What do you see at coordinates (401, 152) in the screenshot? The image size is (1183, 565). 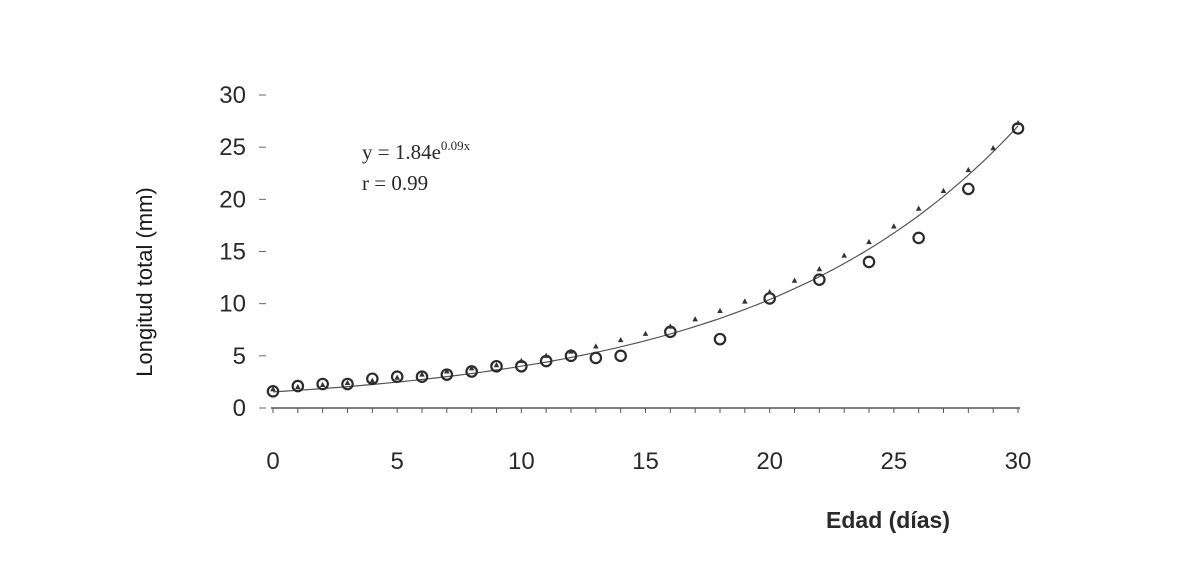 I see `equation-base: y = 1.84e` at bounding box center [401, 152].